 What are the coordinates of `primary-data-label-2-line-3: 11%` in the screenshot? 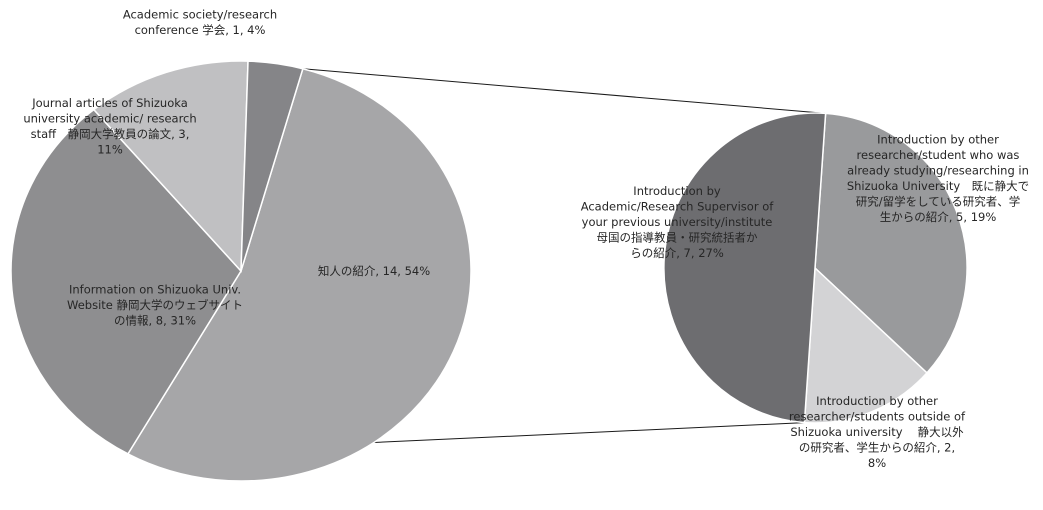 It's located at (110, 149).